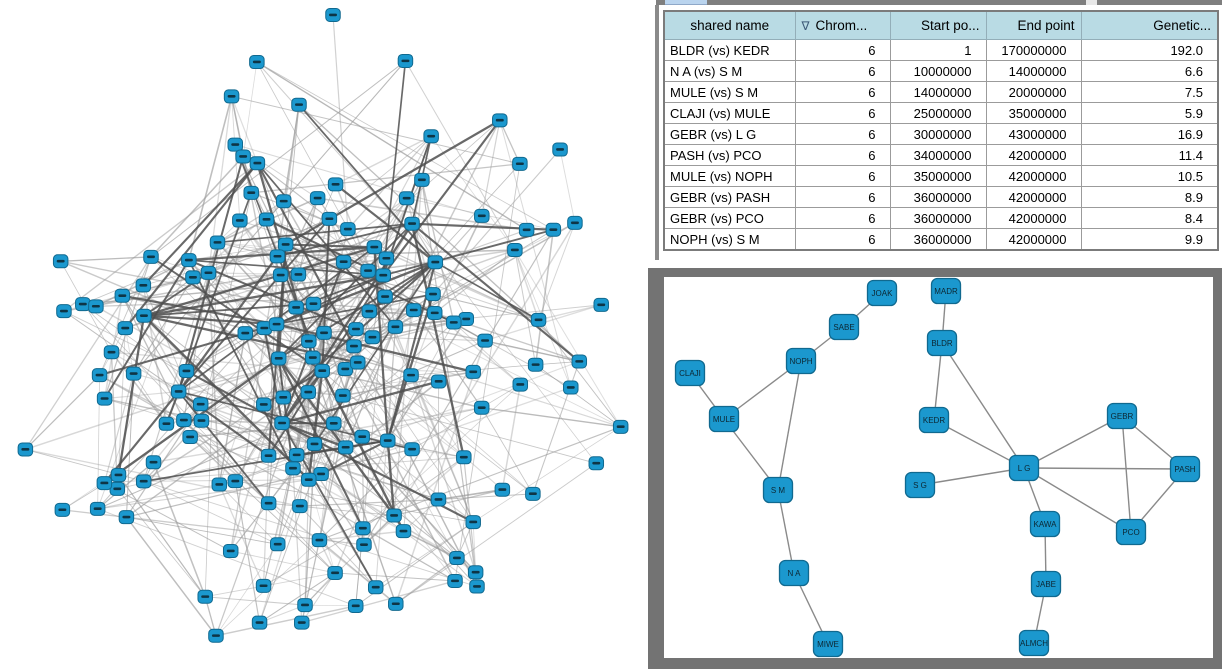 The image size is (1222, 669). What do you see at coordinates (794, 573) in the screenshot?
I see `network-node-N A: N A` at bounding box center [794, 573].